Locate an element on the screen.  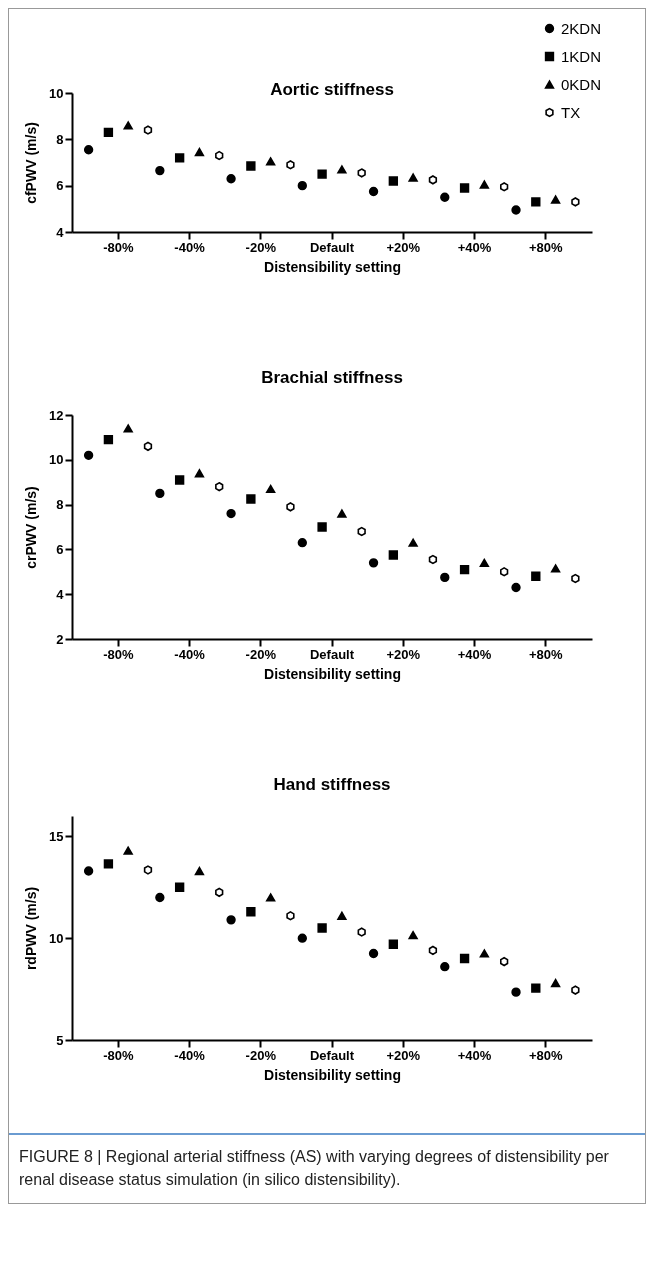
chart-title: Brachial stiffness is located at coordinates (332, 377).